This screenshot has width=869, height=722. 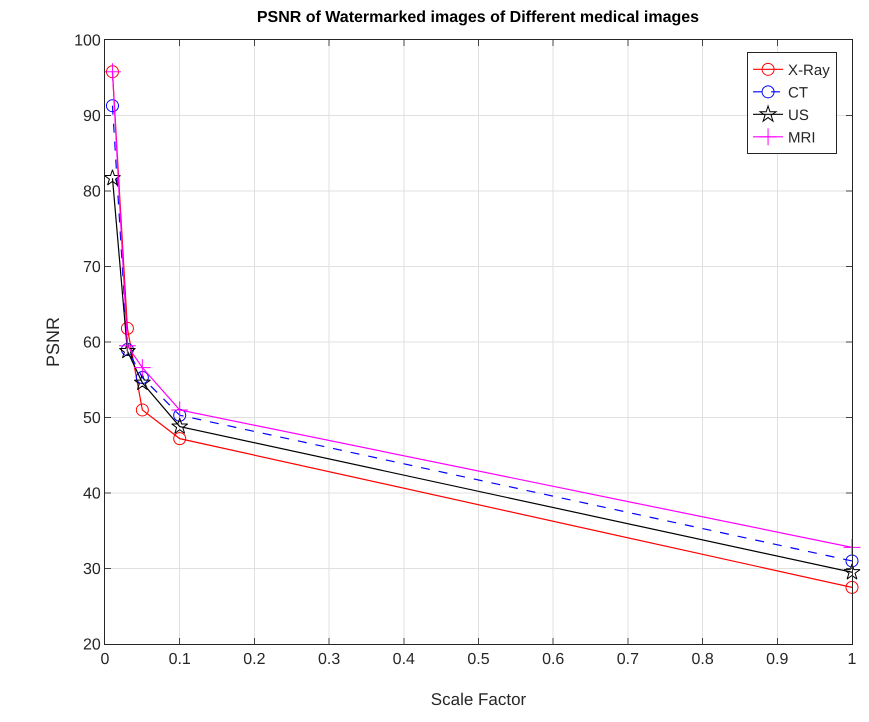 What do you see at coordinates (628, 659) in the screenshot?
I see `x-tick-label: 0.7` at bounding box center [628, 659].